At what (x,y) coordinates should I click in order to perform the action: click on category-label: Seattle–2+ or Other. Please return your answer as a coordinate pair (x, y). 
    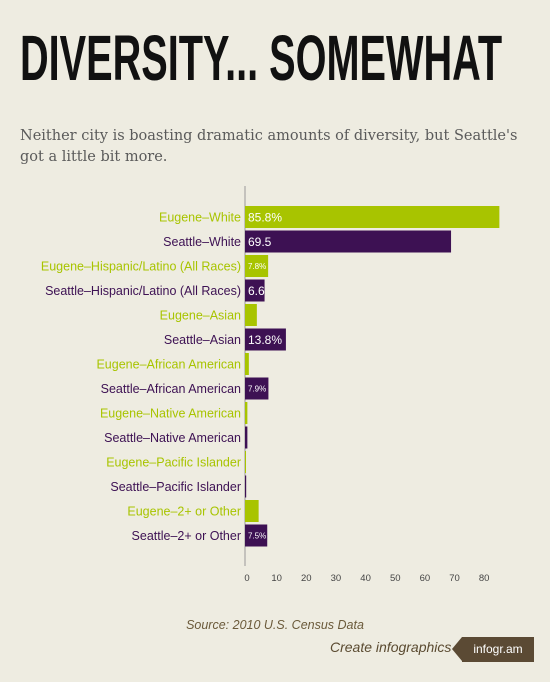
    Looking at the image, I should click on (186, 536).